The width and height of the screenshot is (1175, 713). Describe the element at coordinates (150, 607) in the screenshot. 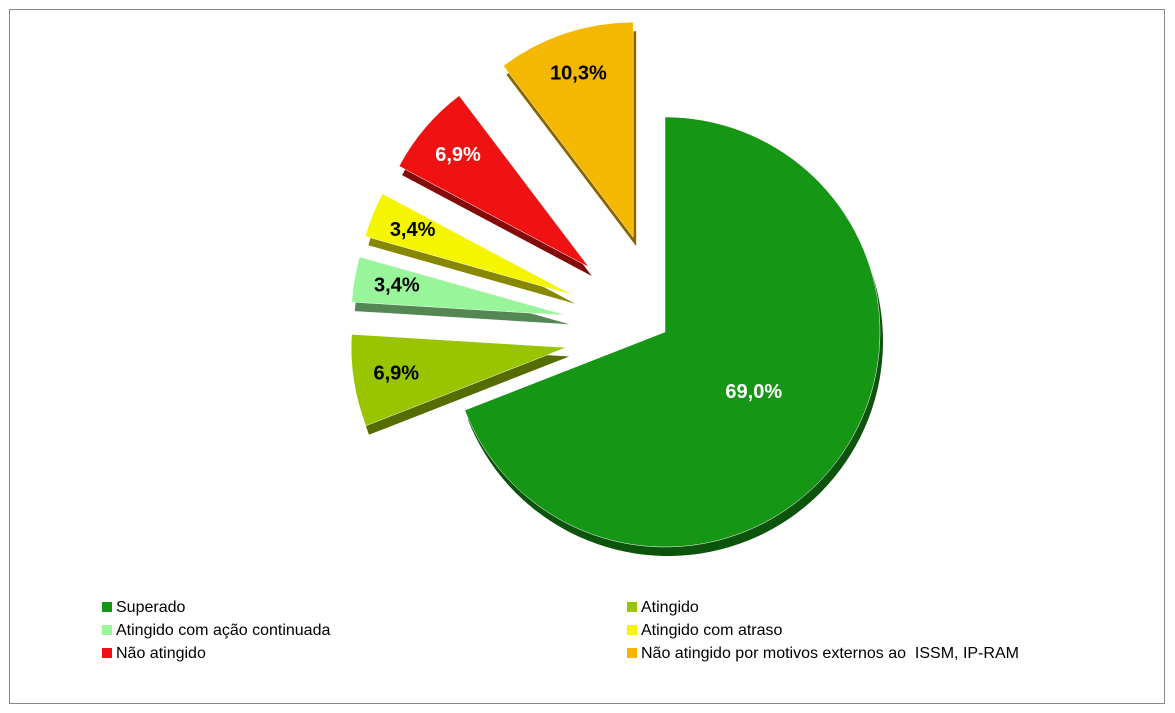

I see `legend-label: Superado` at that location.